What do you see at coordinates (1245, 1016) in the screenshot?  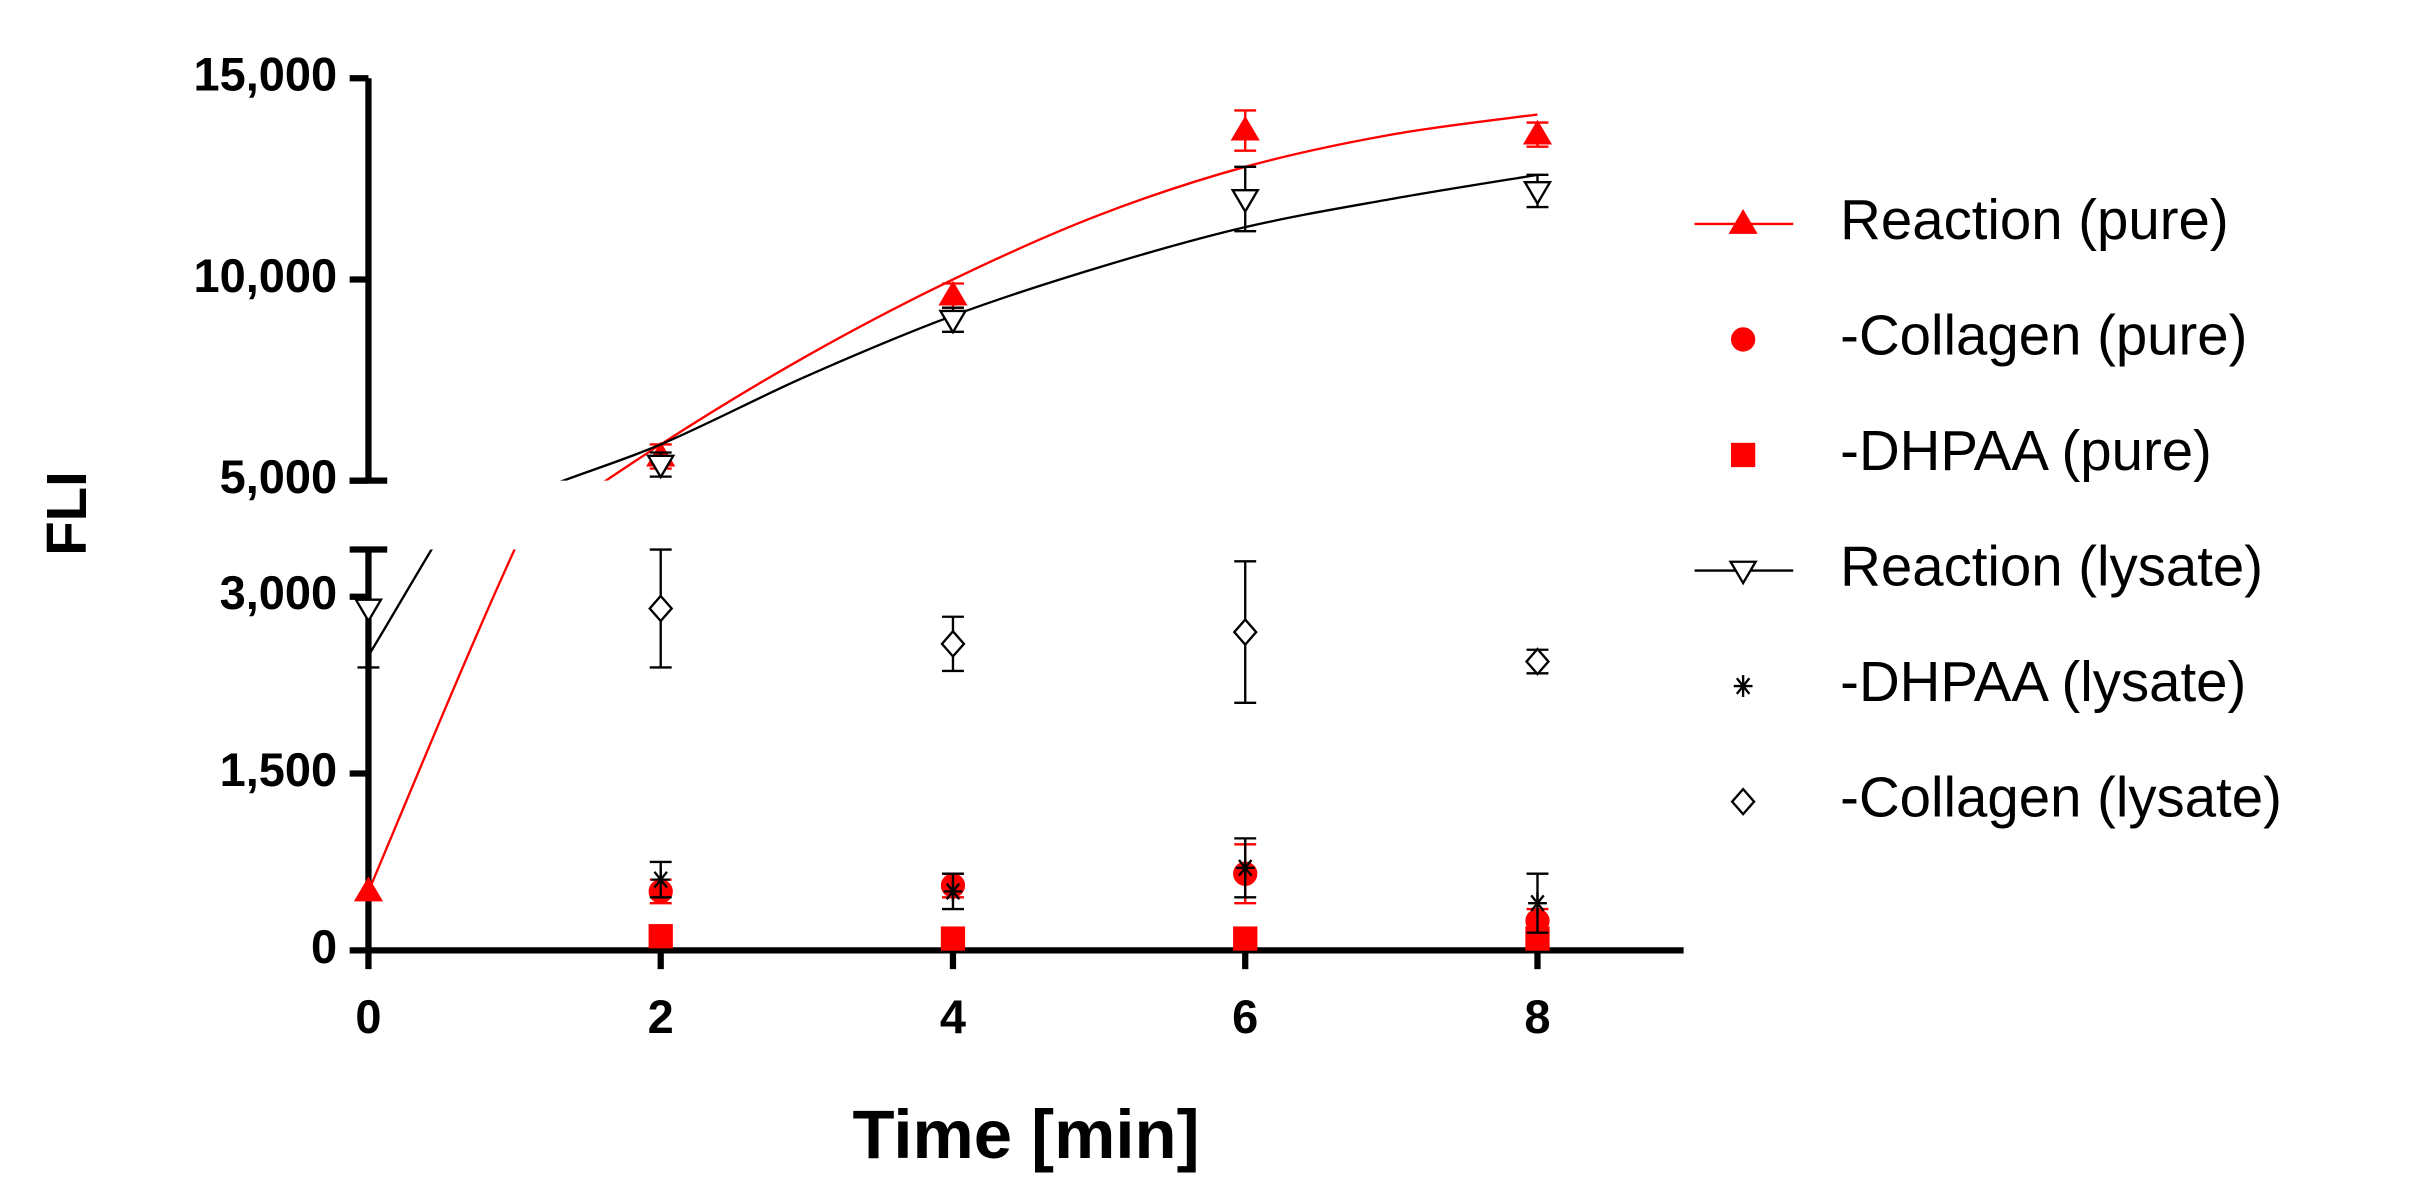 I see `x-tick-label: 6` at bounding box center [1245, 1016].